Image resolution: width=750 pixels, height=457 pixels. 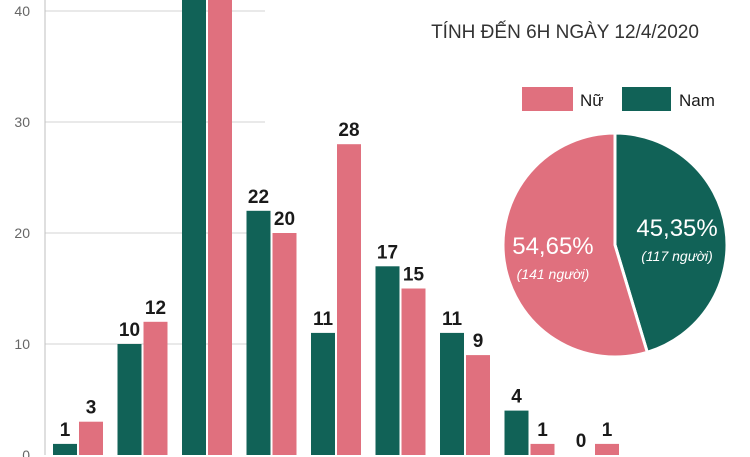 What do you see at coordinates (478, 341) in the screenshot?
I see `bar-value-label: 9` at bounding box center [478, 341].